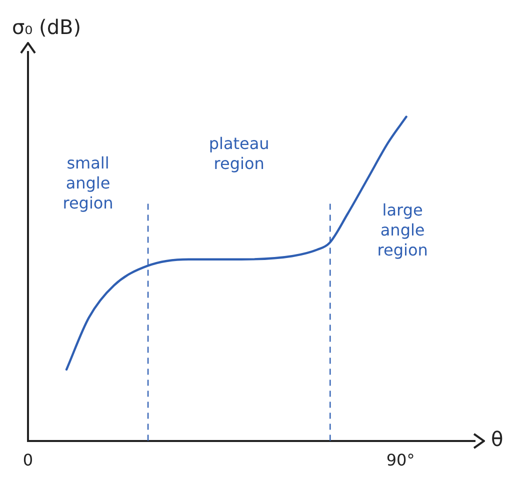 This screenshot has width=523, height=482. Describe the element at coordinates (239, 154) in the screenshot. I see `annotation: plateau region` at that location.